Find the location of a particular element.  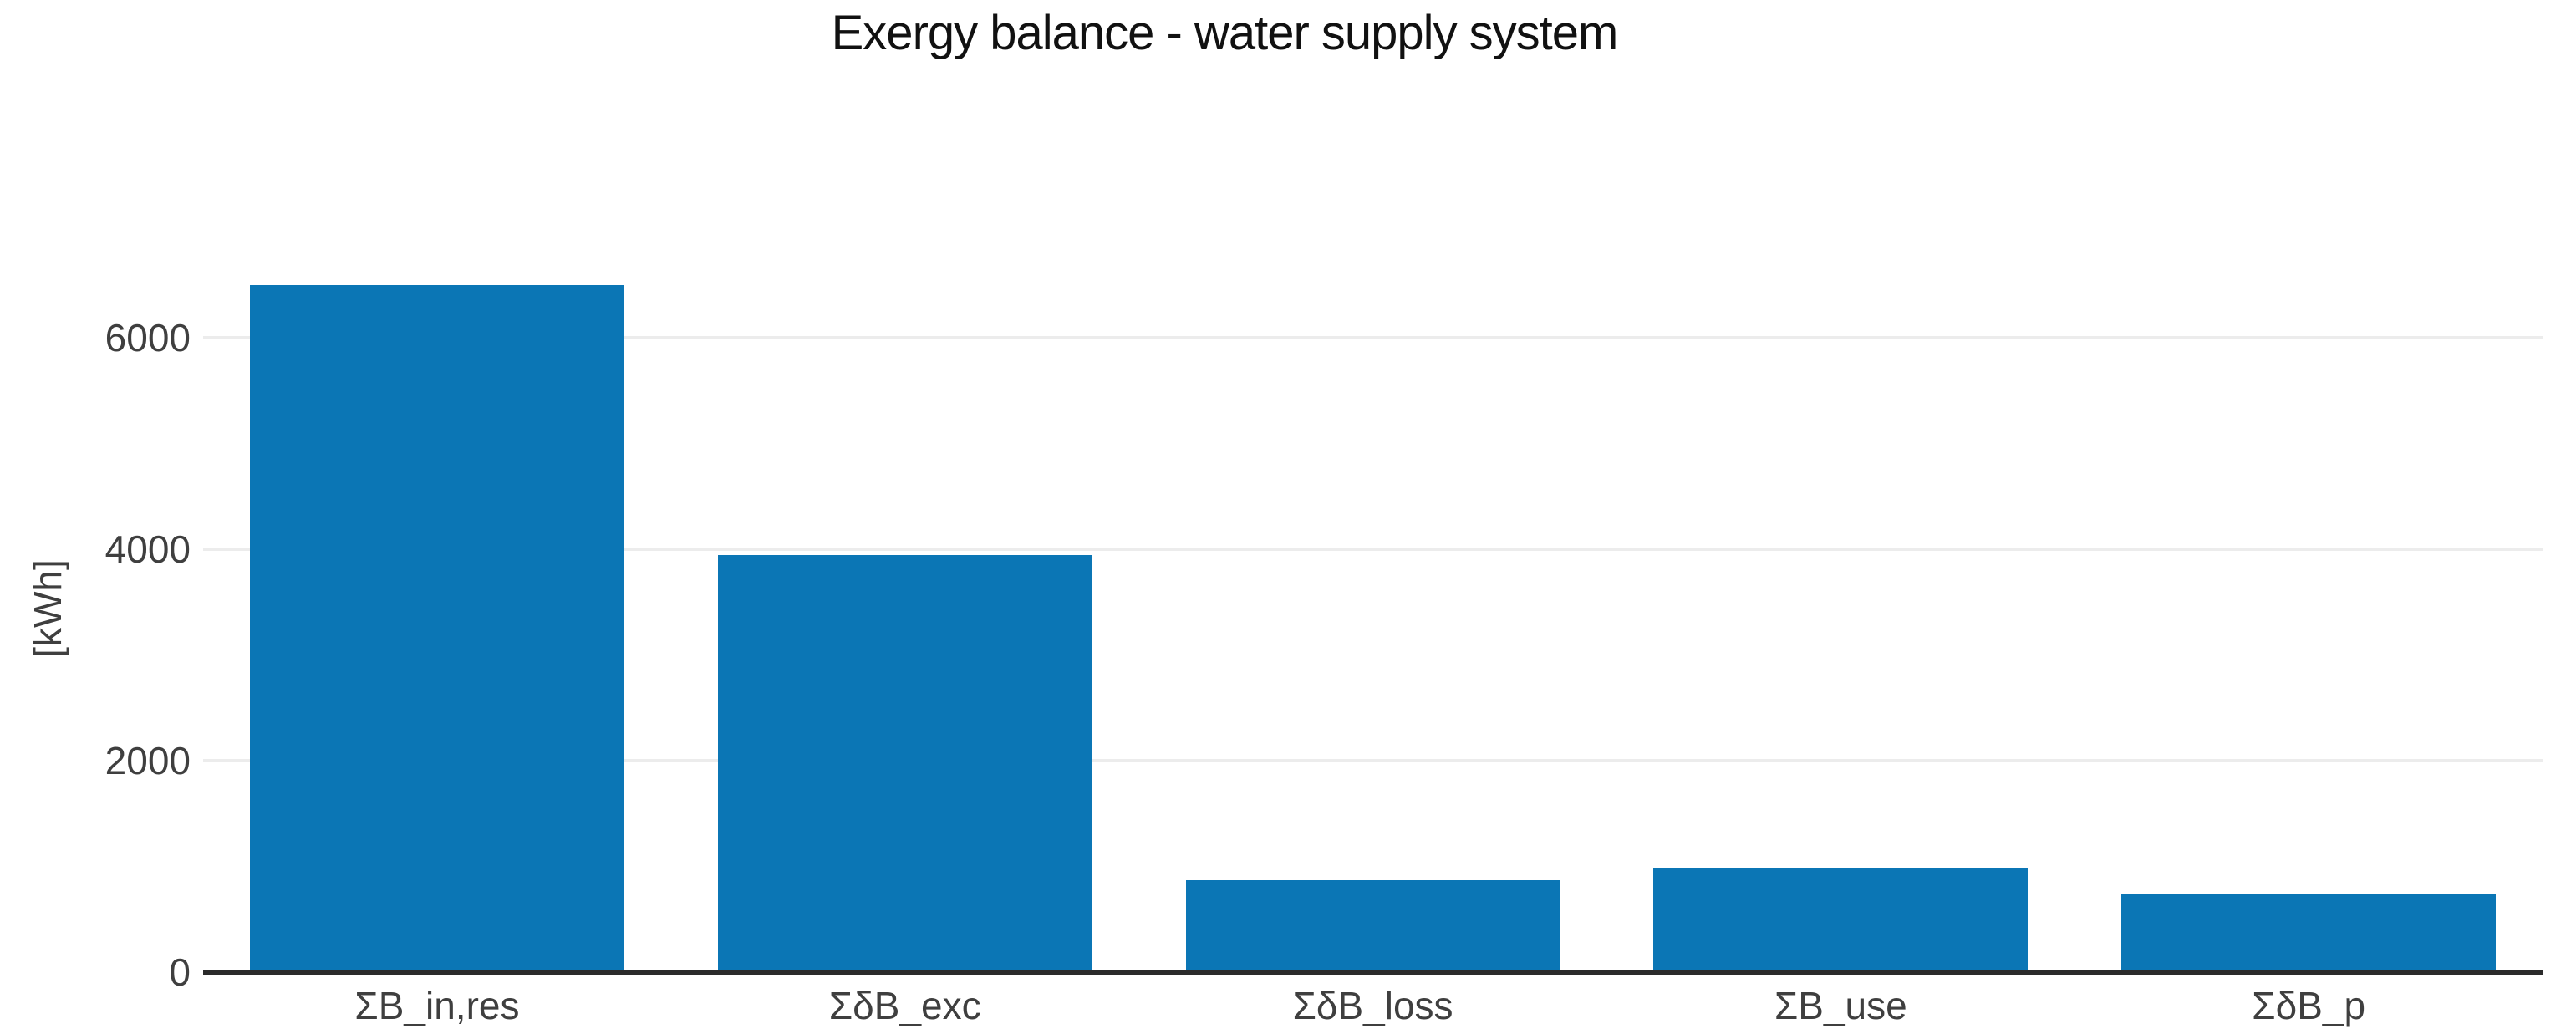

chart-title: Exergy balance - water supply system is located at coordinates (1225, 33).